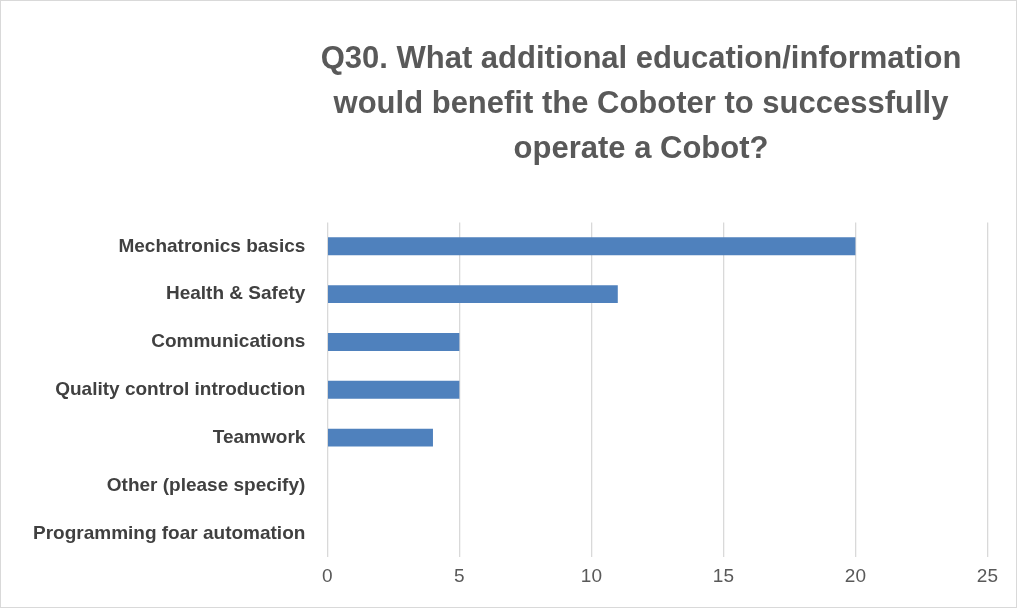  What do you see at coordinates (259, 436) in the screenshot?
I see `y-tick-label: Teamwork` at bounding box center [259, 436].